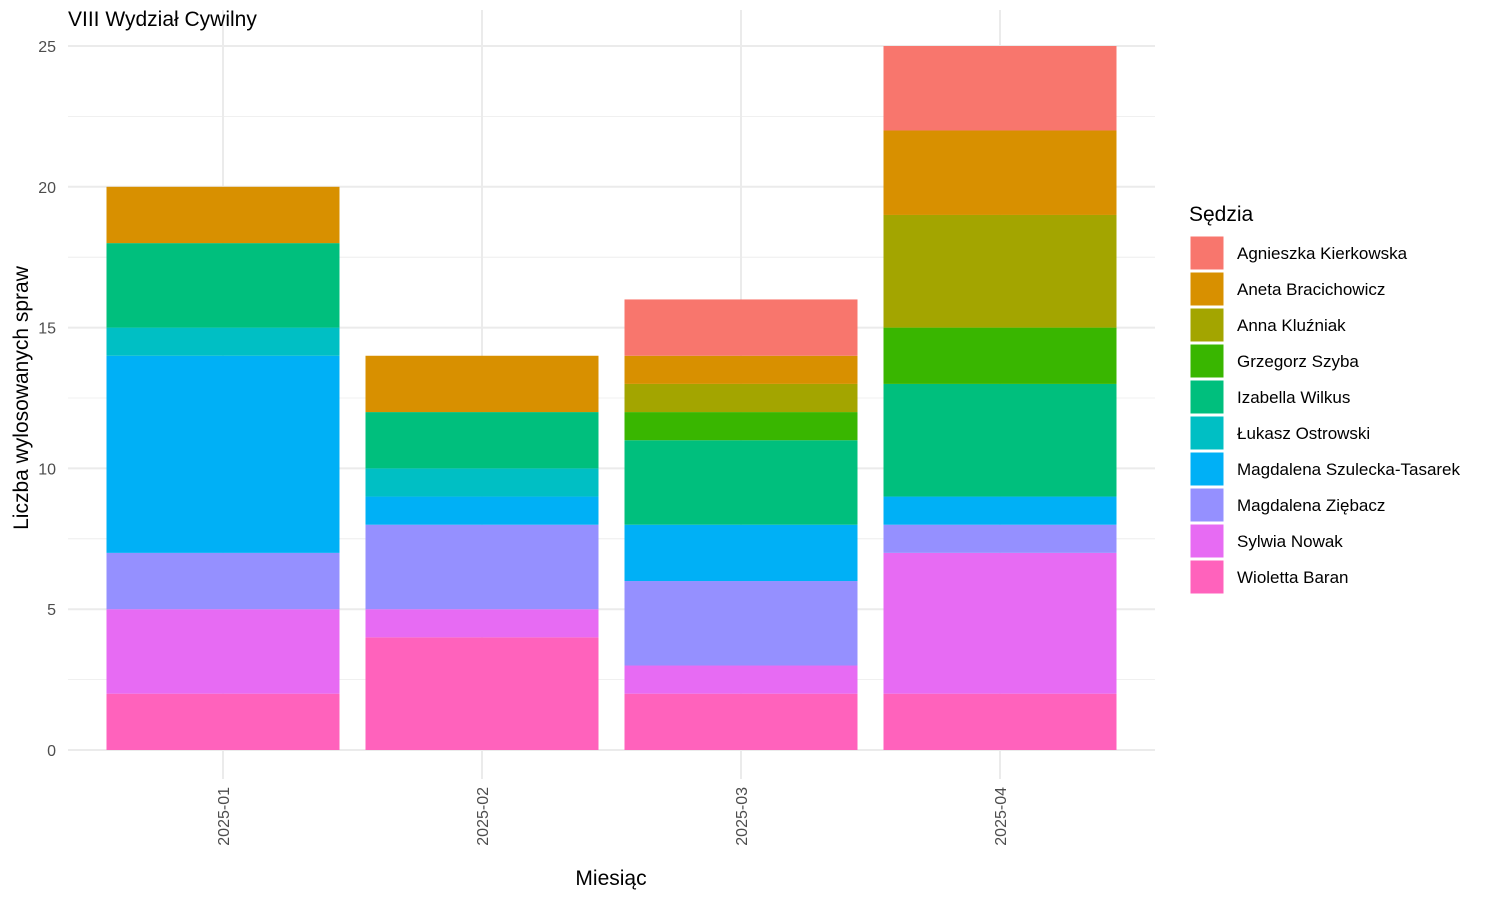 The image size is (1500, 900). Describe the element at coordinates (741, 426) in the screenshot. I see `bar-segment: Grzegorz Szyba — 2025-03: 1` at that location.